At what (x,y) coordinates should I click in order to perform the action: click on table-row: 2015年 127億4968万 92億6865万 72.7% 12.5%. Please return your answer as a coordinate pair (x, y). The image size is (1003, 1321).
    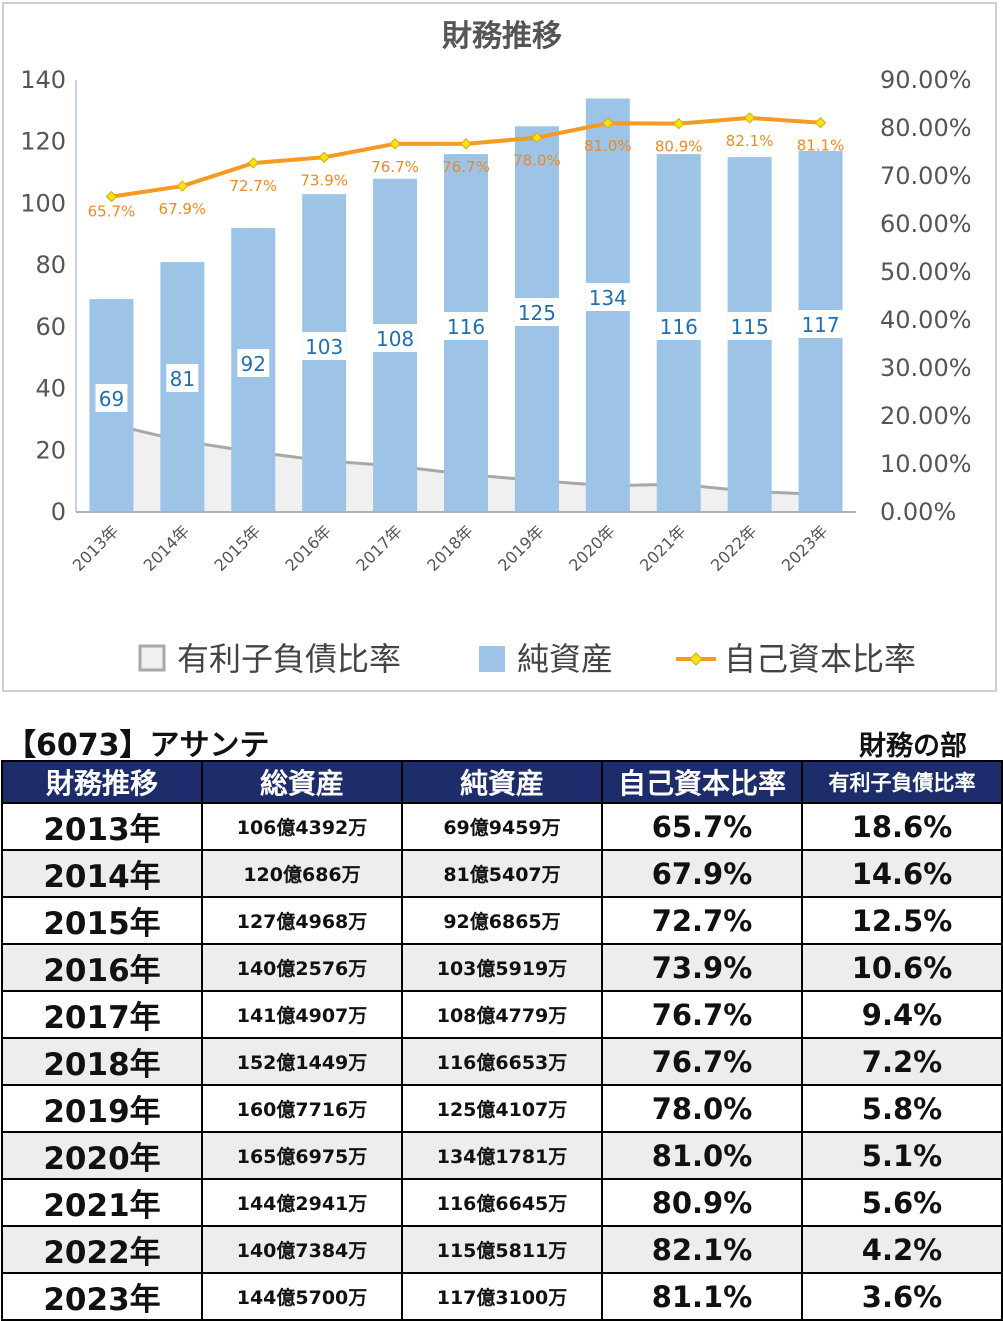
    Looking at the image, I should click on (502, 920).